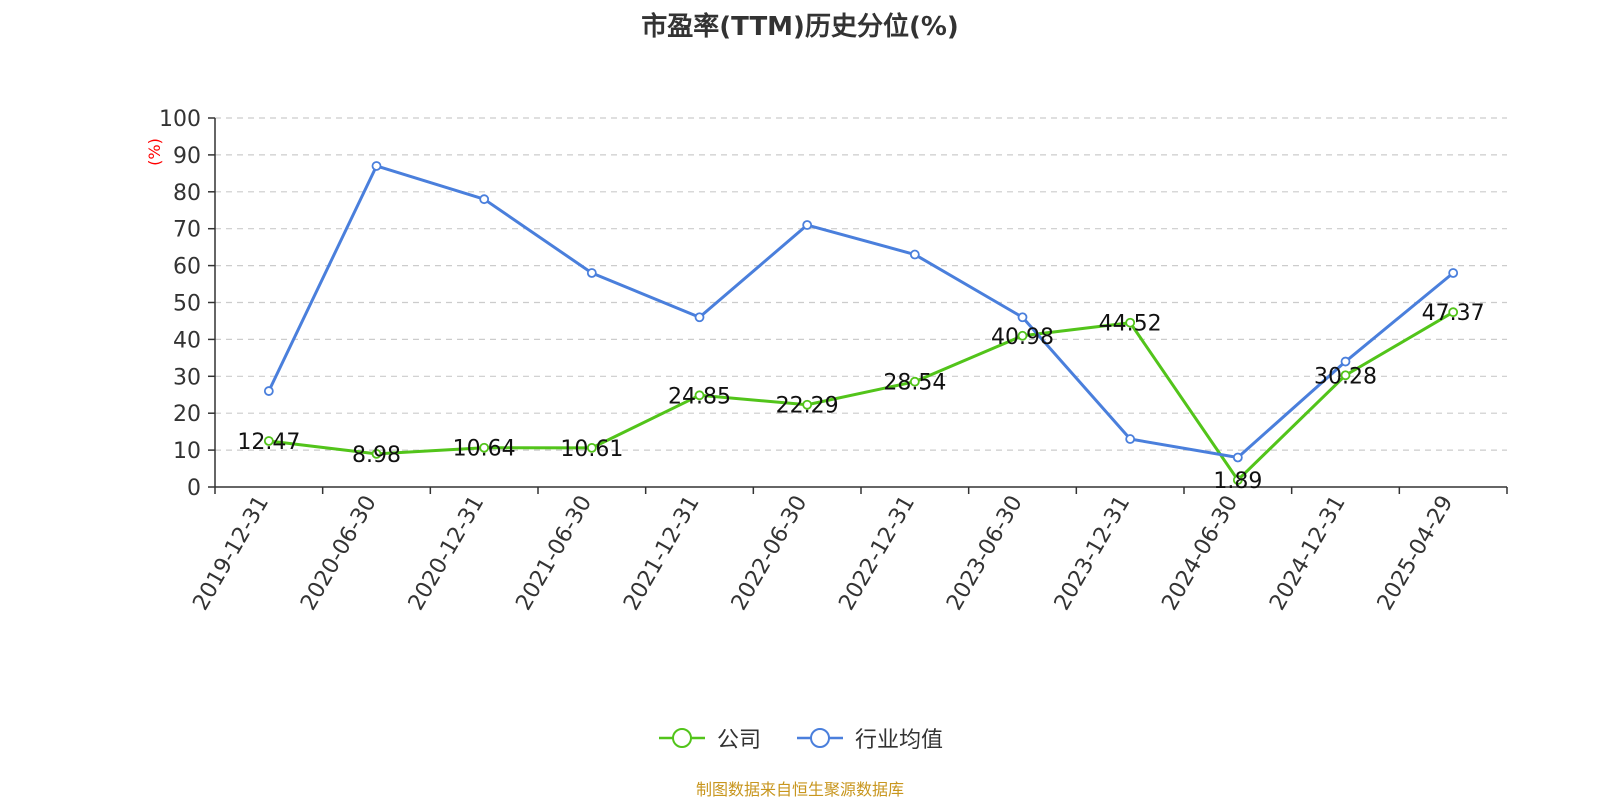 This screenshot has width=1600, height=800. What do you see at coordinates (1093, 553) in the screenshot?
I see `x-tick-label: 2023-12-31` at bounding box center [1093, 553].